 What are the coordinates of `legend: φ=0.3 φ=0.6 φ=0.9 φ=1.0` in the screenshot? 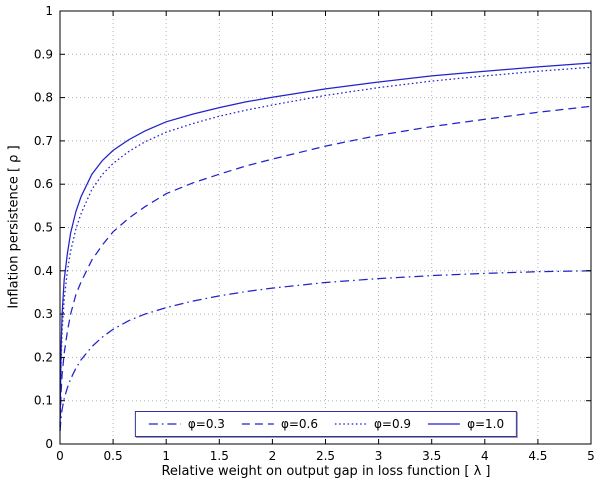 It's located at (326, 424).